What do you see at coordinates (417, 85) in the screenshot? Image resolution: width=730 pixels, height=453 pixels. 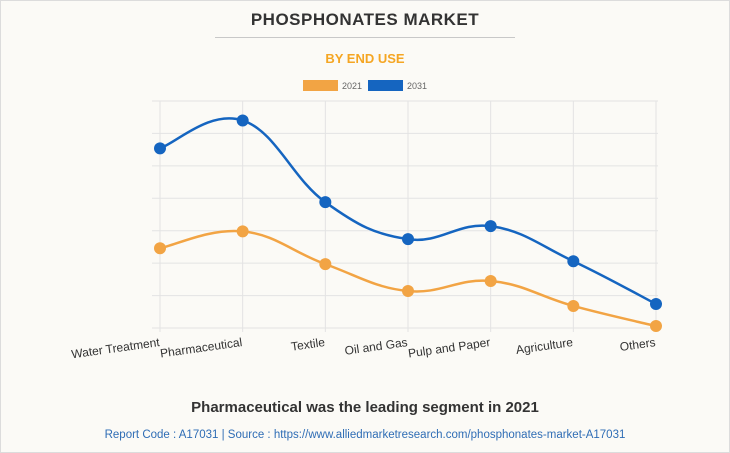 I see `legend-label-2031: 2031` at bounding box center [417, 85].